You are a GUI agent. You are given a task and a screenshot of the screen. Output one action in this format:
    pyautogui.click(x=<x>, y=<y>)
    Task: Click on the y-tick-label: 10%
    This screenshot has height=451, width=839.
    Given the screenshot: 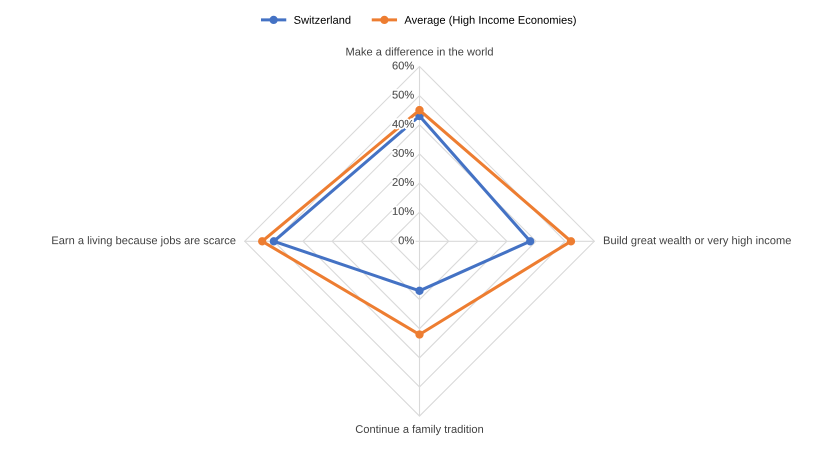 What is the action you would take?
    pyautogui.click(x=403, y=211)
    